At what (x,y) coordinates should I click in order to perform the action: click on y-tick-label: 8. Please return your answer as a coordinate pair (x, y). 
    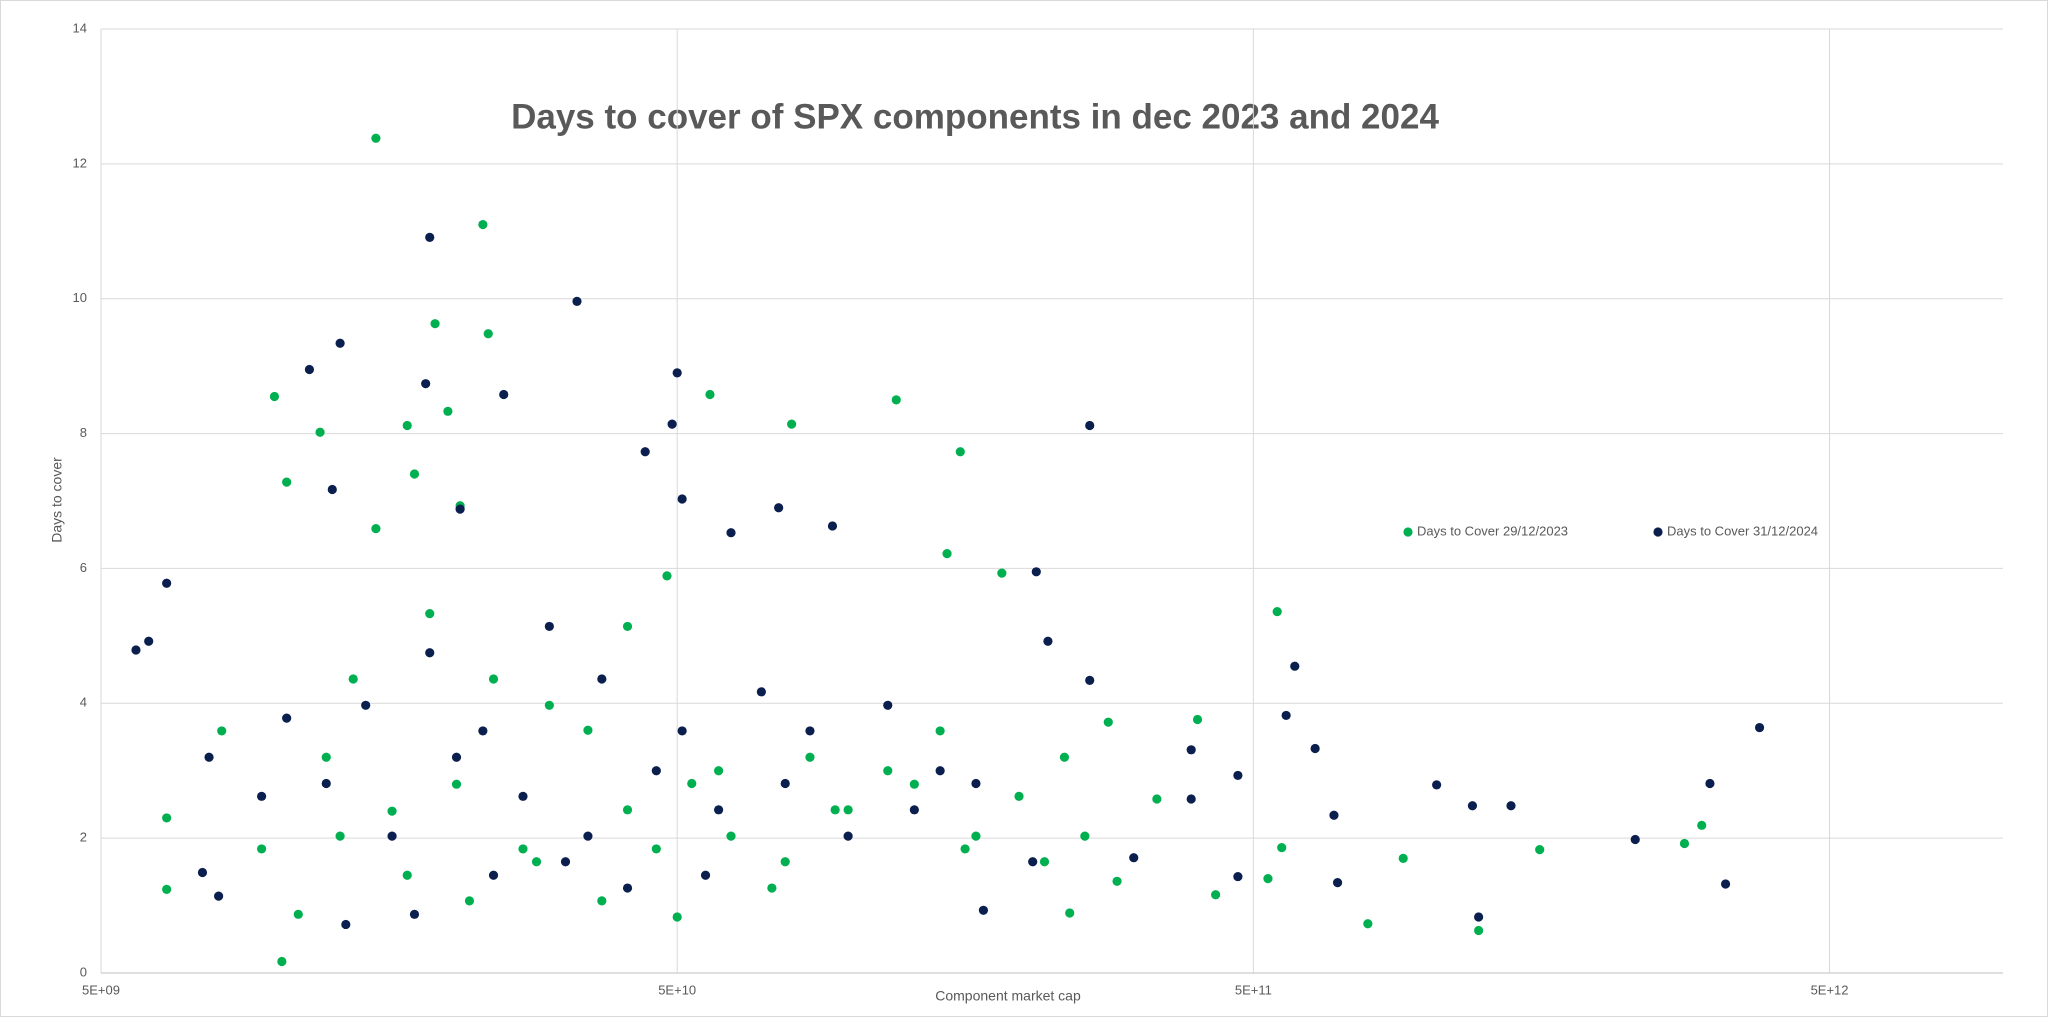
    Looking at the image, I should click on (83, 432).